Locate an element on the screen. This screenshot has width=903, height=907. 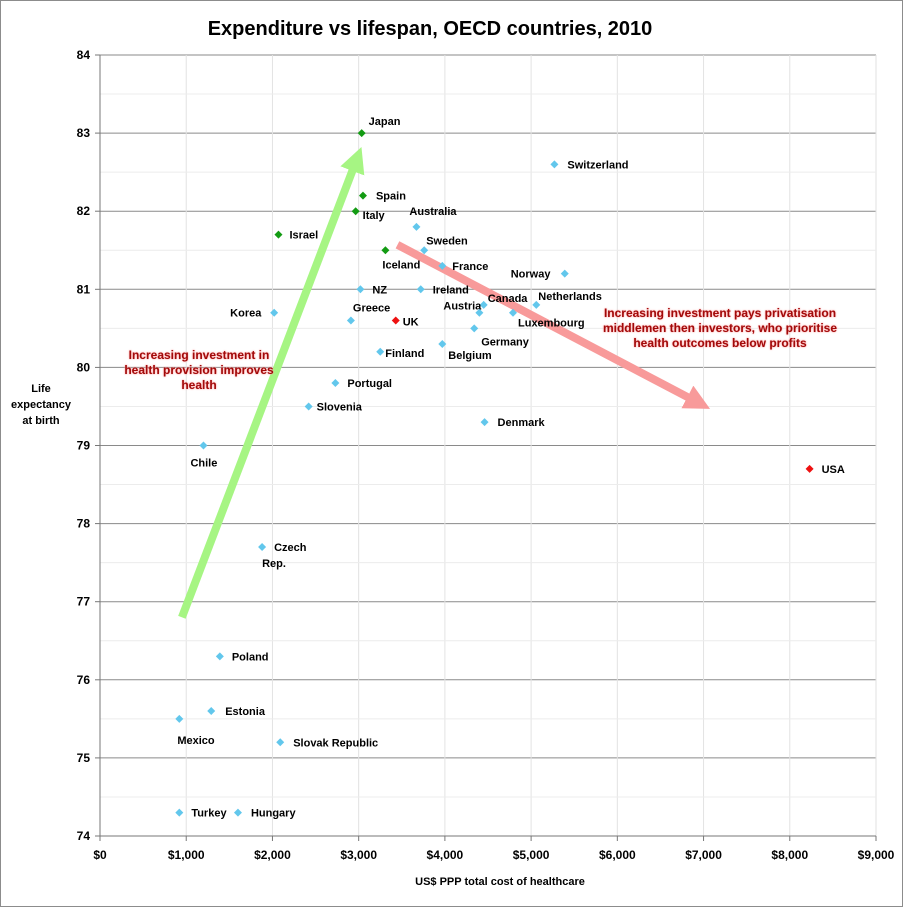
data-point-finland is located at coordinates (380, 351).